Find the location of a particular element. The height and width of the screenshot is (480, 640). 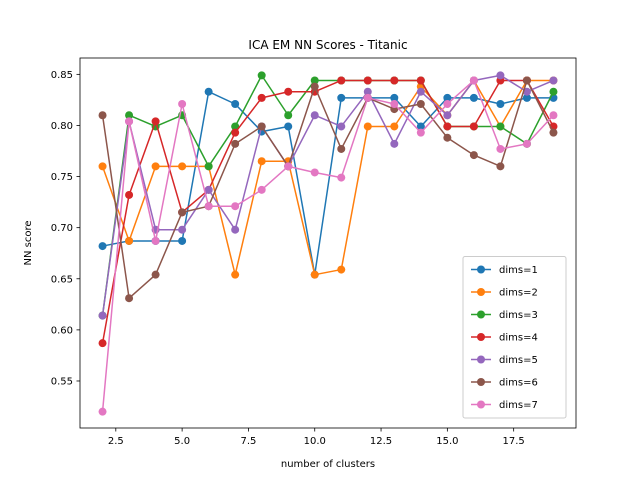

x-tick-label: 5.0 is located at coordinates (182, 441).